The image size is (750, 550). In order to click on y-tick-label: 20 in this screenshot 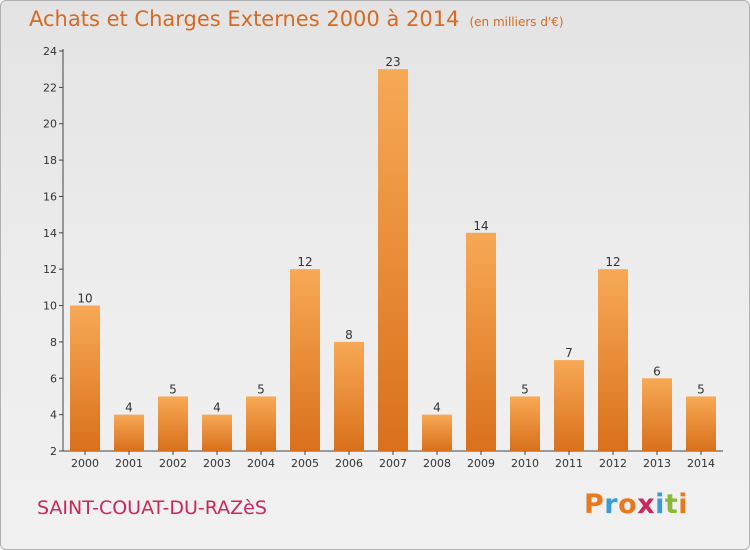, I will do `click(50, 124)`.